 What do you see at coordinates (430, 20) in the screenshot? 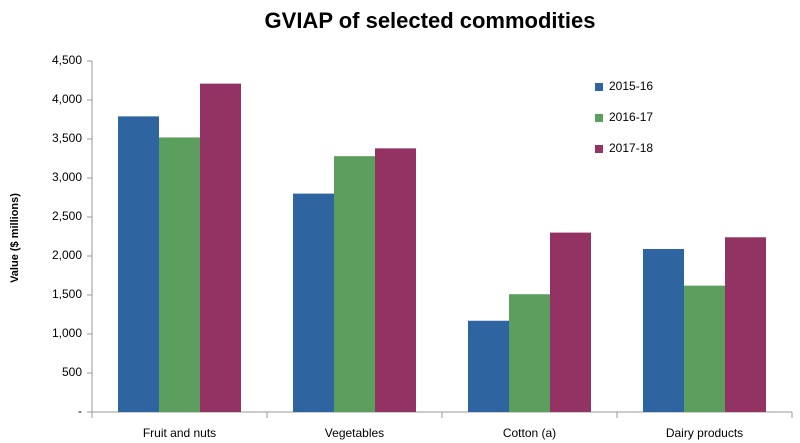
I see `chart-title: GVIAP of selected commodities` at bounding box center [430, 20].